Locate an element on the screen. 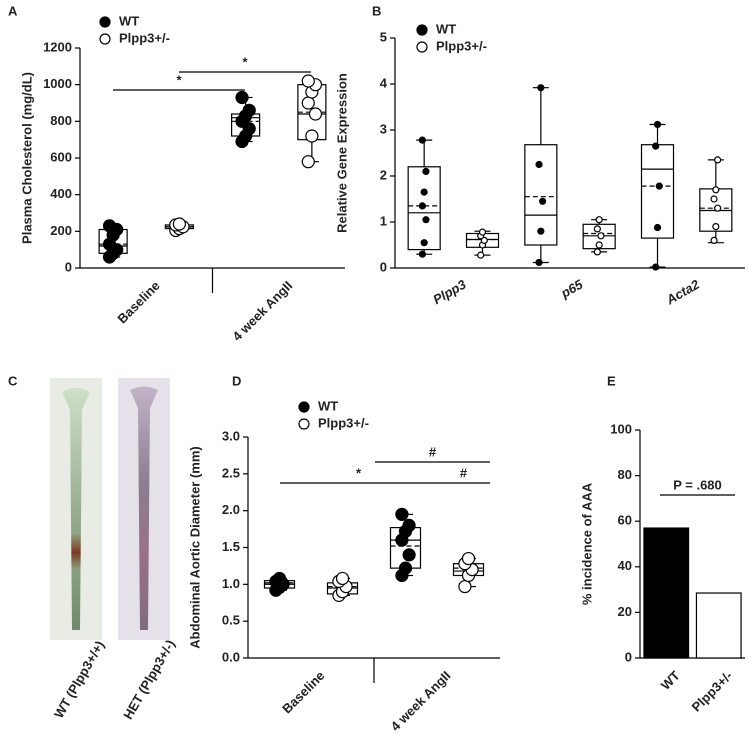 This screenshot has width=752, height=752. y-tick-label: 0.5 is located at coordinates (231, 620).